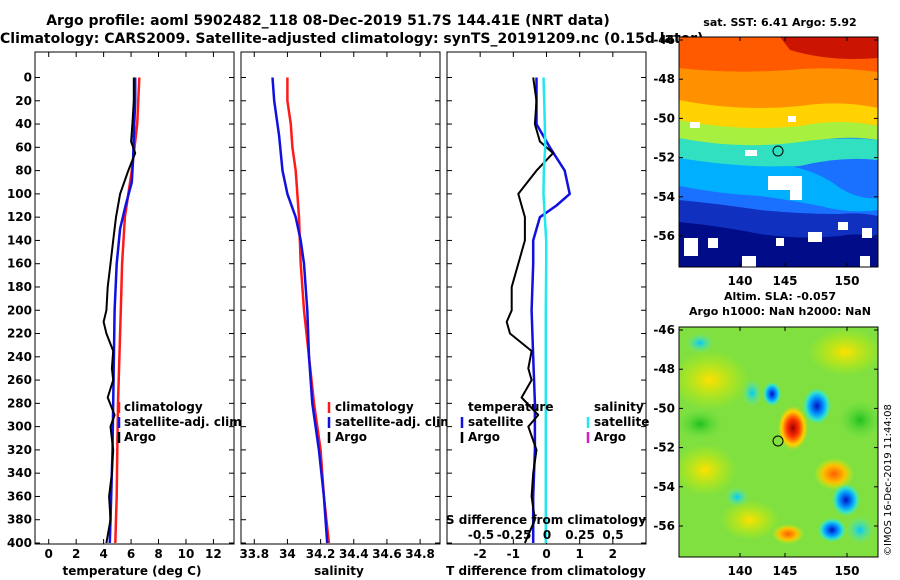 This screenshot has height=580, width=900. What do you see at coordinates (612, 535) in the screenshot?
I see `s-tick-label: 0.5` at bounding box center [612, 535].